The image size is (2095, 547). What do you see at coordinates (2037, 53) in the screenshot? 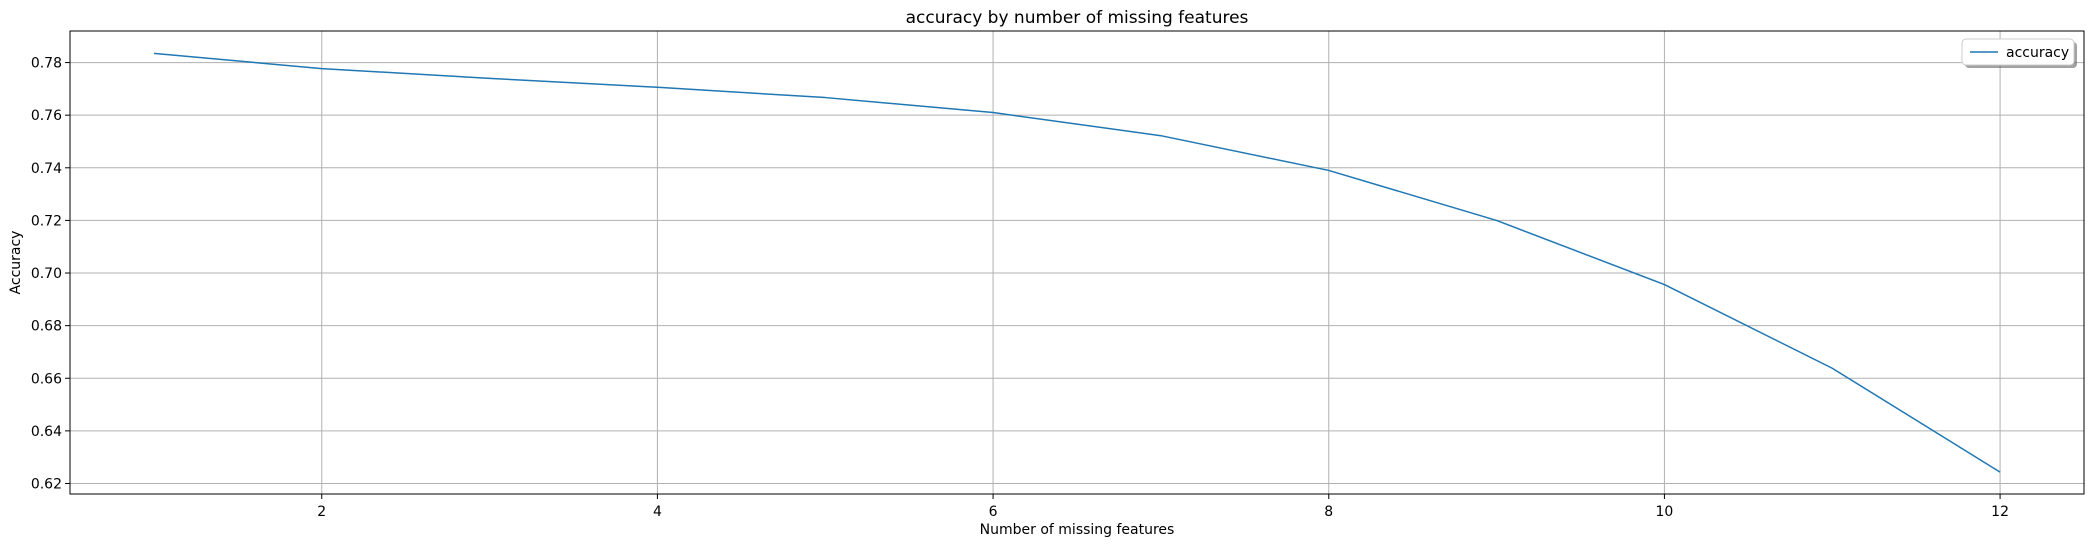
I see `legend-entry-accuracy: accuracy` at bounding box center [2037, 53].